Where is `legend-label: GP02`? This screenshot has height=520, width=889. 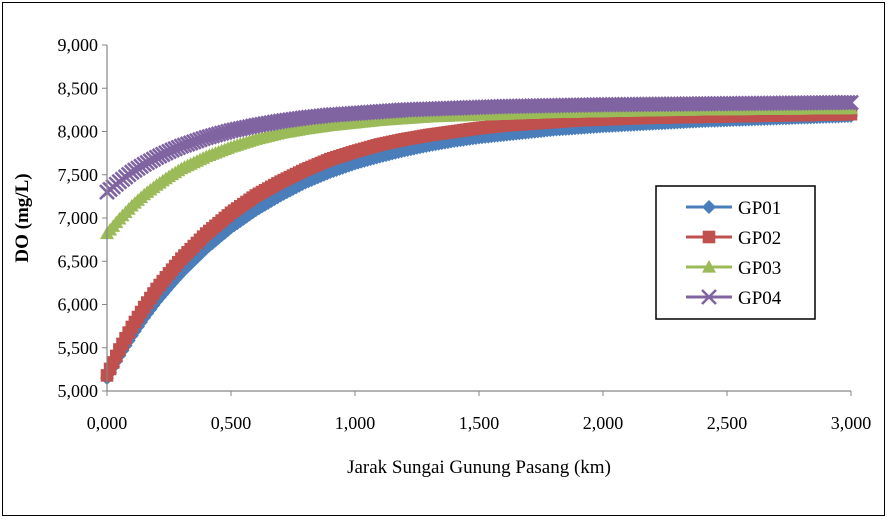
legend-label: GP02 is located at coordinates (759, 238).